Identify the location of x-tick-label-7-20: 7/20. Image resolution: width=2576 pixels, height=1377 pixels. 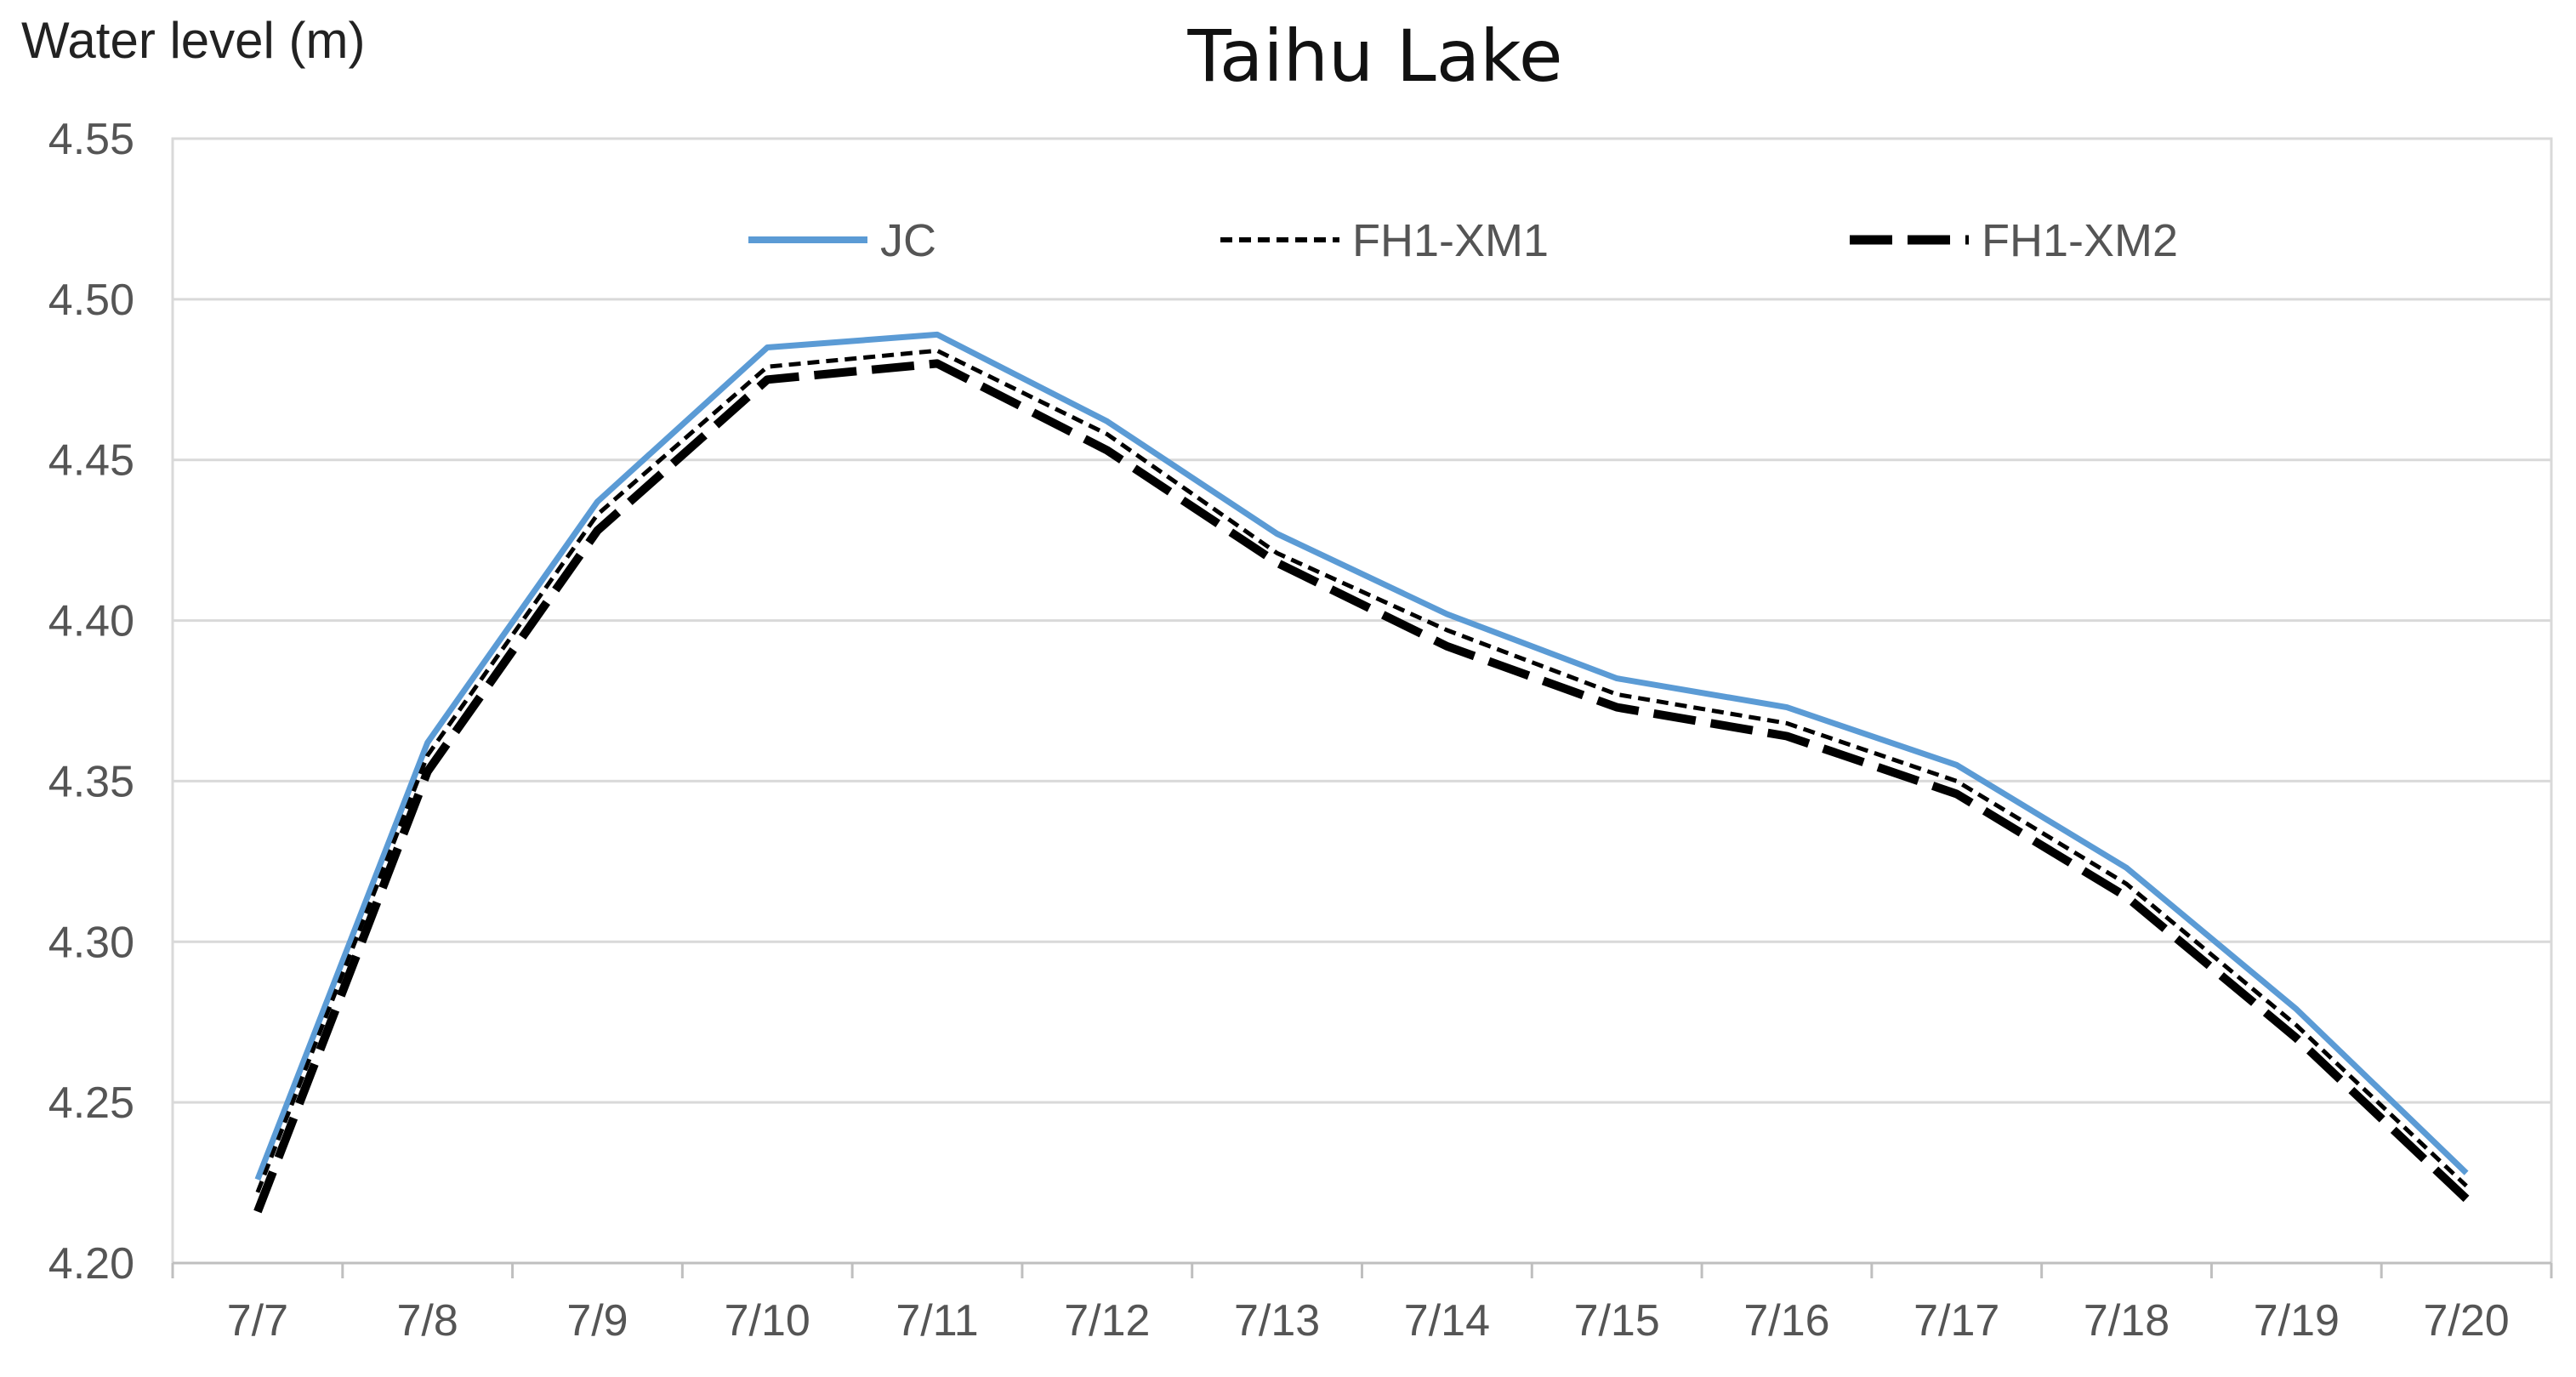
(2466, 1321).